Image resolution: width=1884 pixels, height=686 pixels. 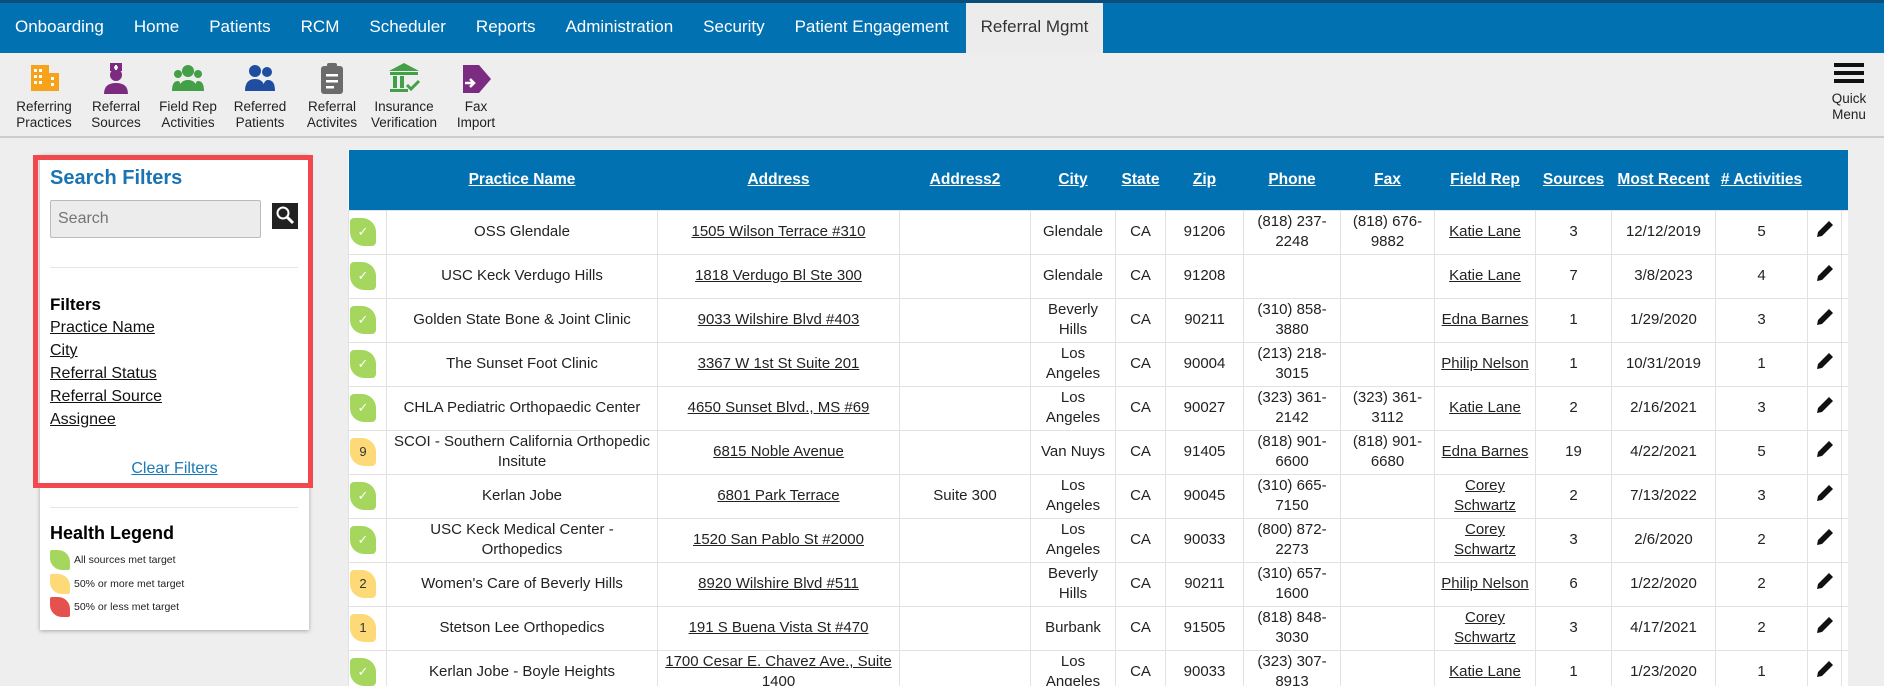 What do you see at coordinates (522, 180) in the screenshot?
I see `column-header-practice-name: Practice Name` at bounding box center [522, 180].